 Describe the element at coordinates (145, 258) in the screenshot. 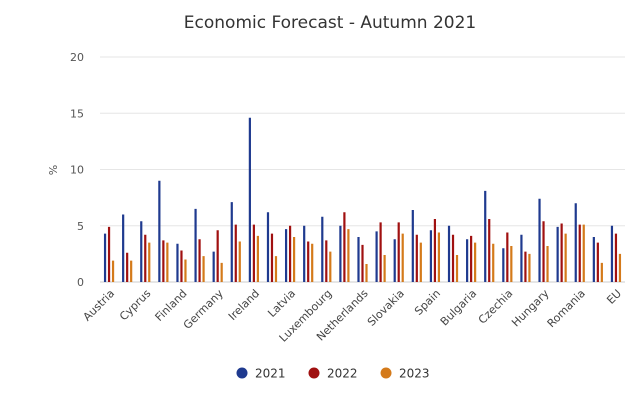

I see `bar-2022-cyprus` at that location.